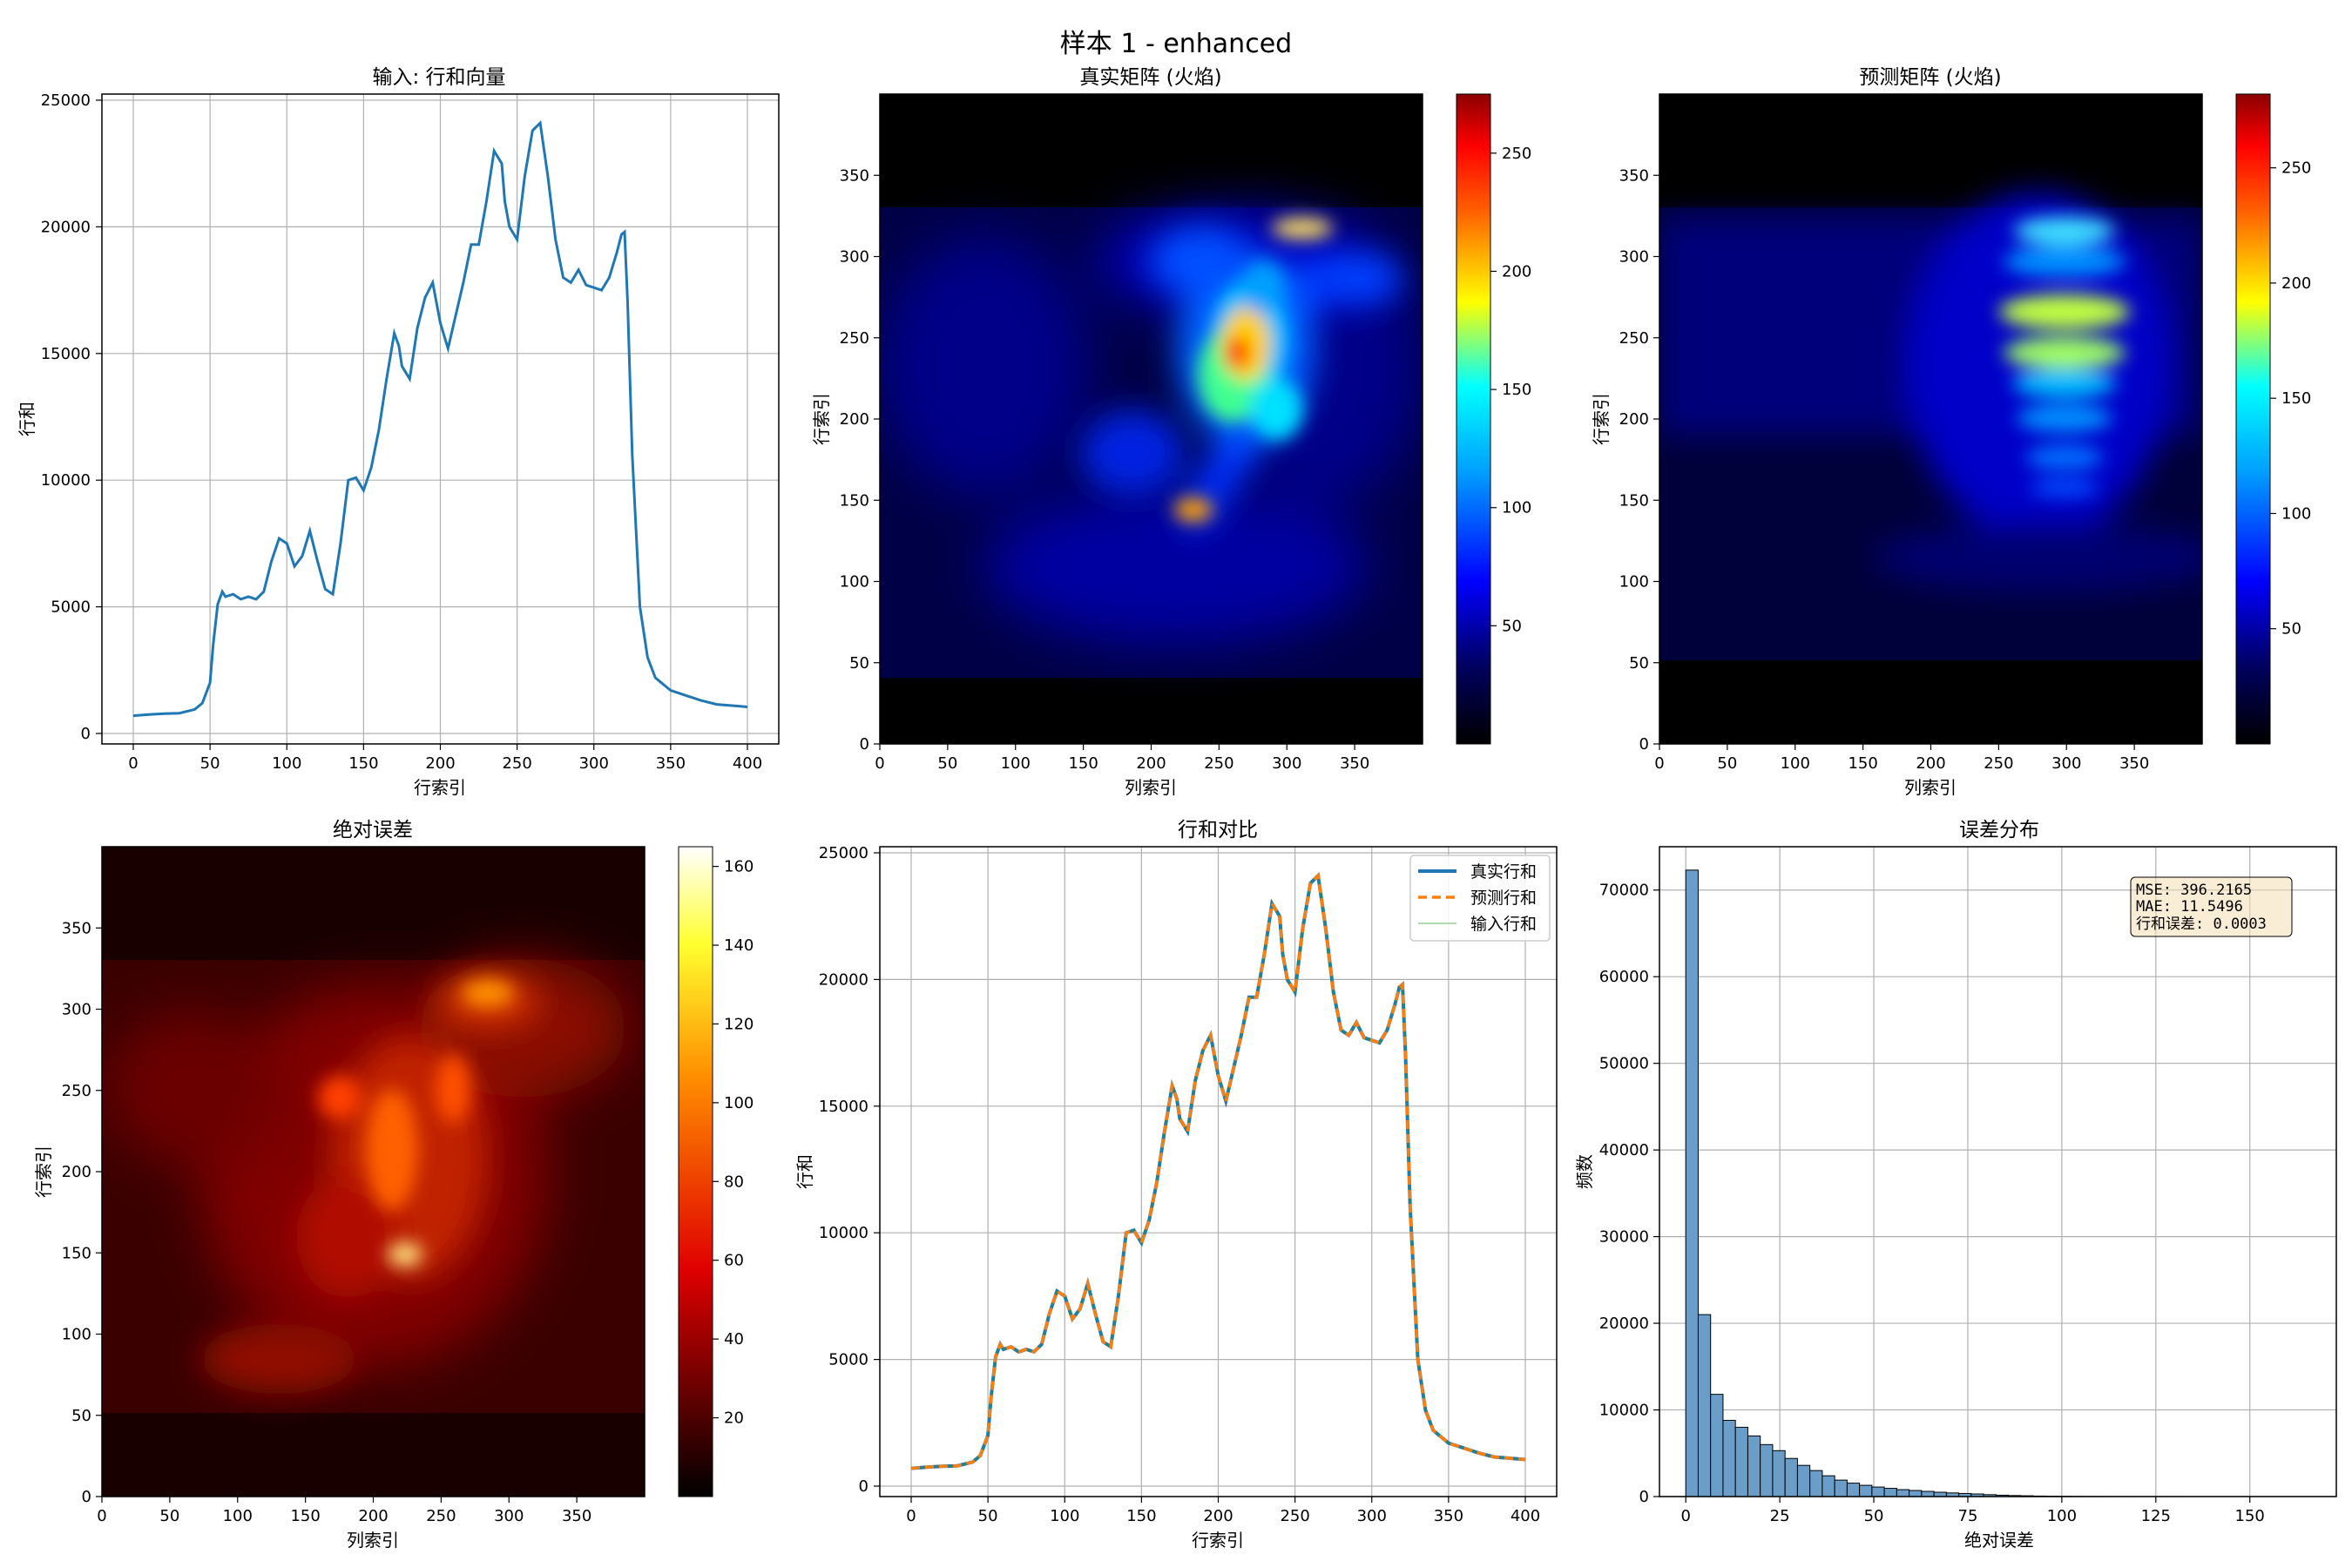 This screenshot has height=1568, width=2352. What do you see at coordinates (373, 830) in the screenshot?
I see `panel-title: 绝对误差` at bounding box center [373, 830].